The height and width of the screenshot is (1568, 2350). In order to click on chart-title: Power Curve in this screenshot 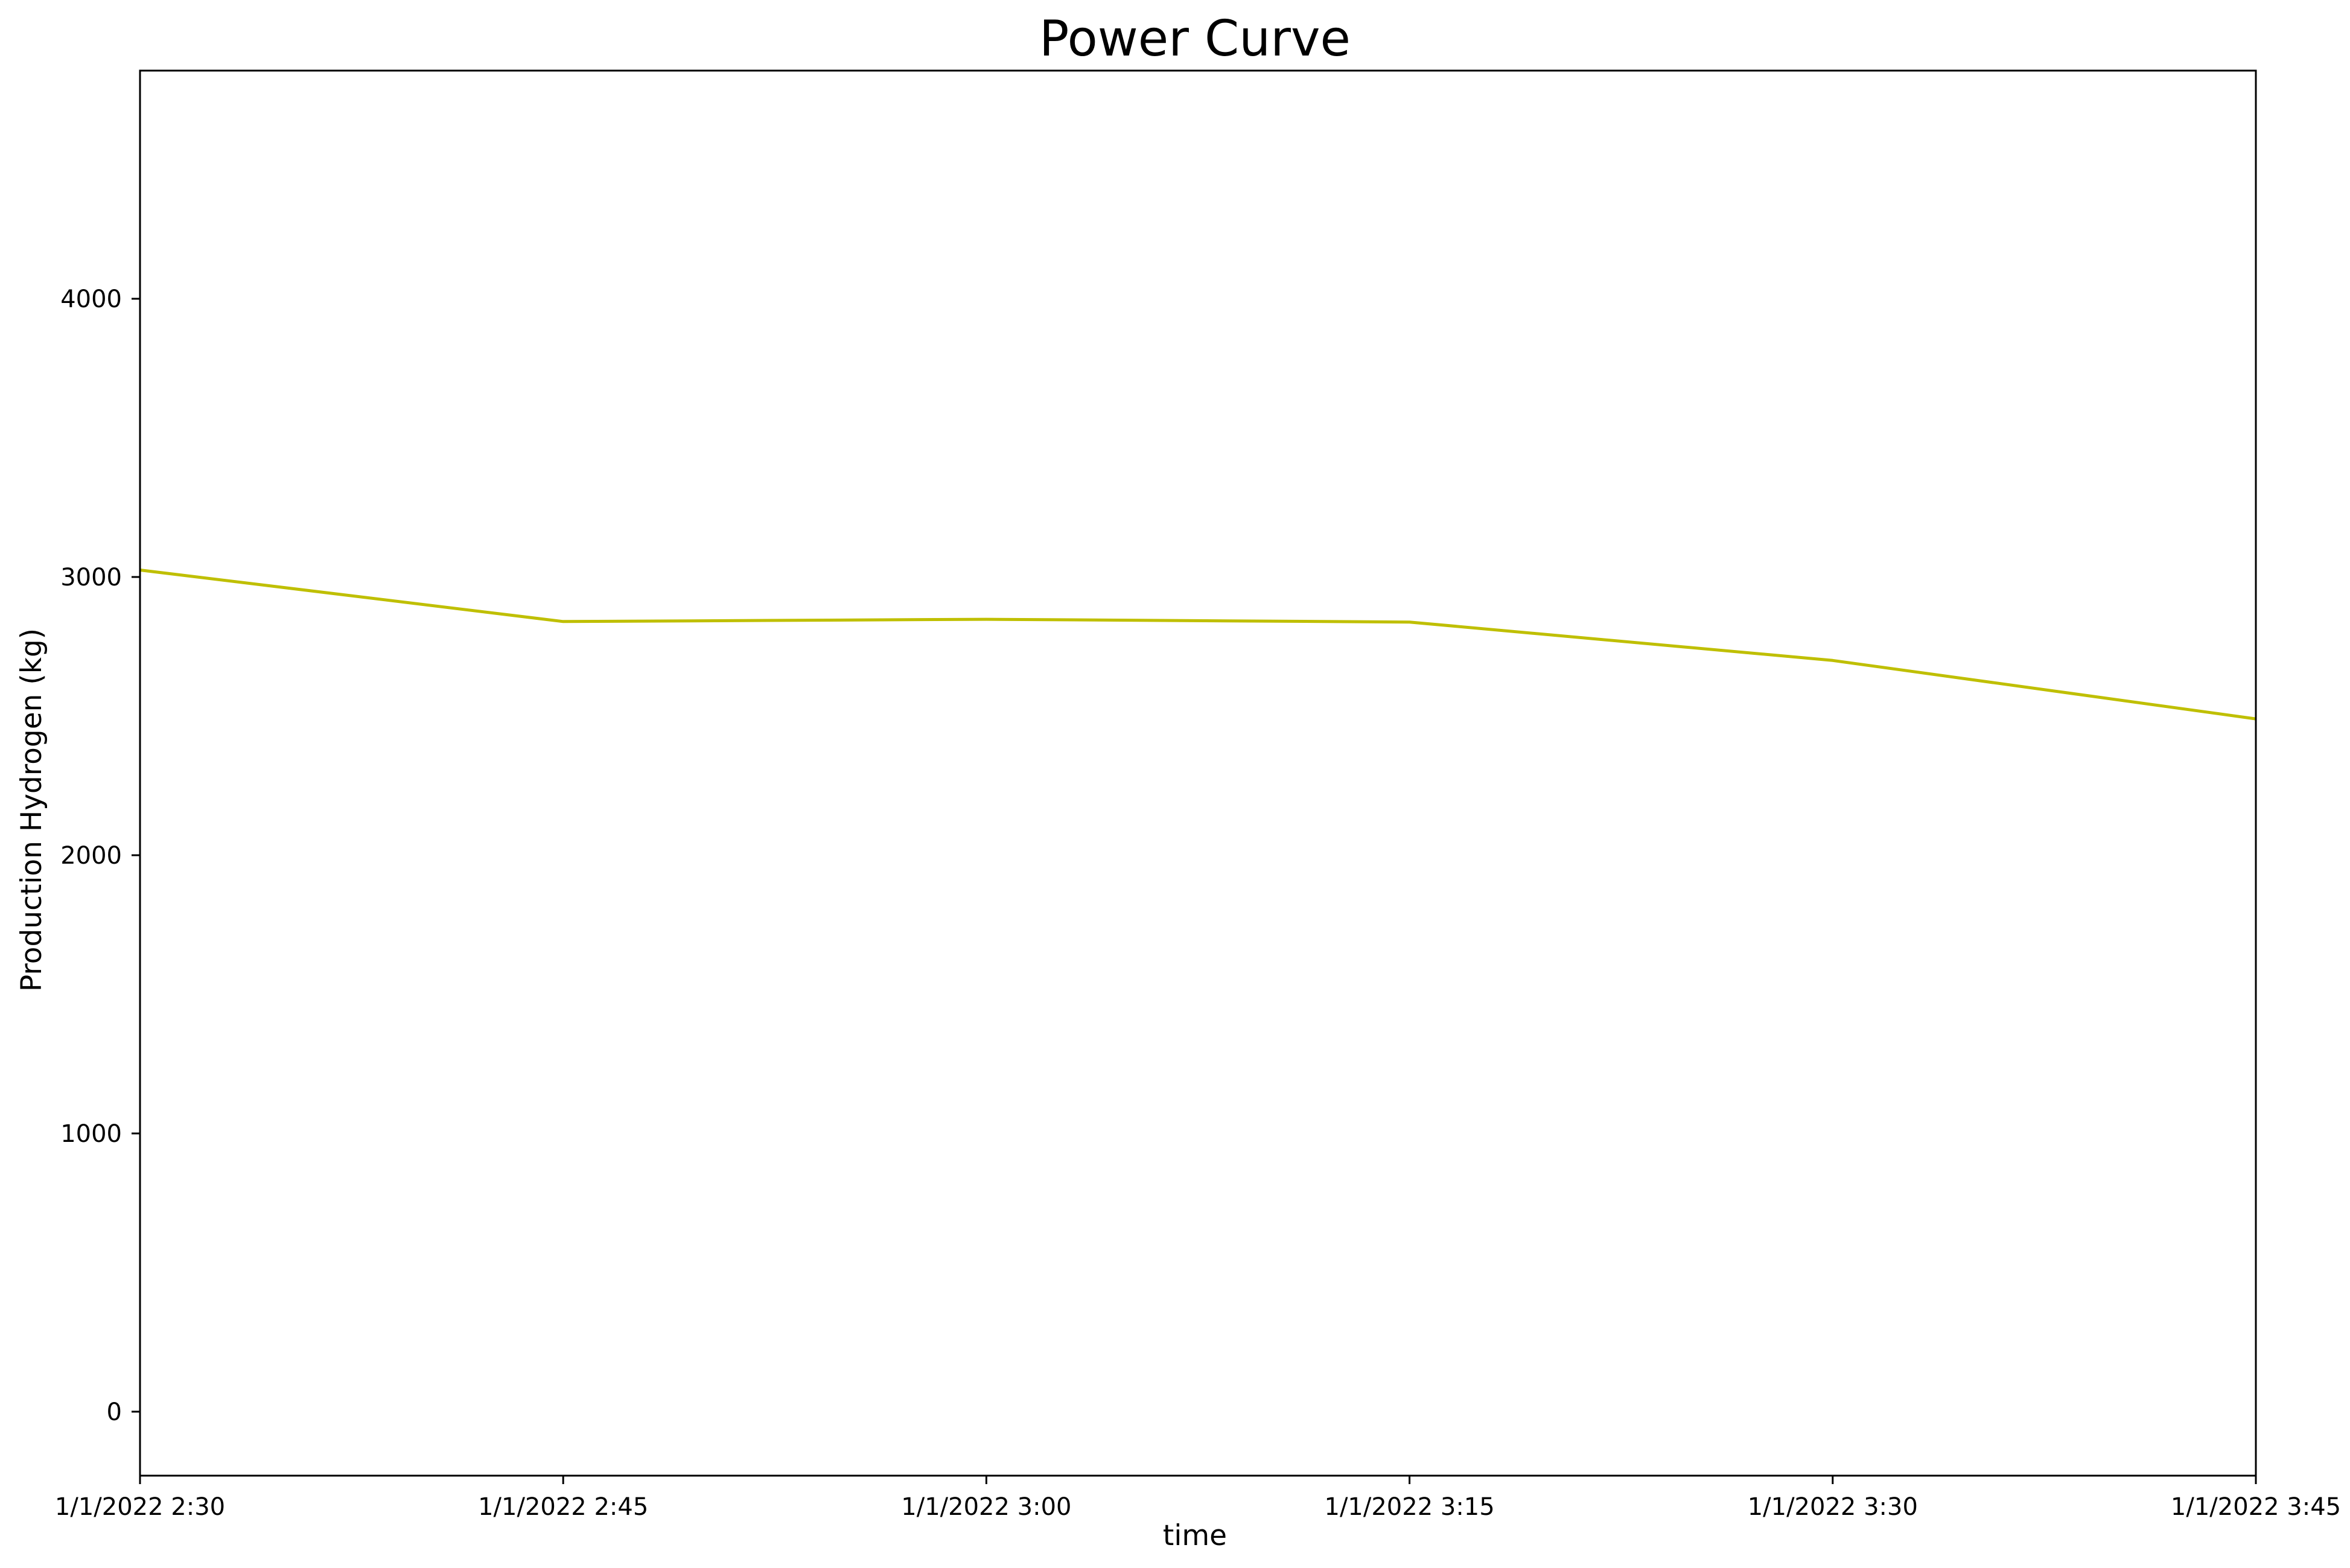, I will do `click(1195, 39)`.